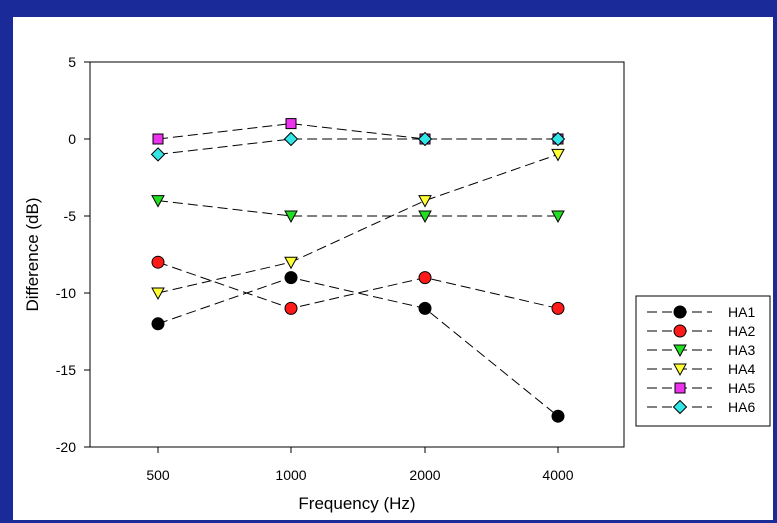  What do you see at coordinates (701, 331) in the screenshot?
I see `legend-item-ha2: HA2` at bounding box center [701, 331].